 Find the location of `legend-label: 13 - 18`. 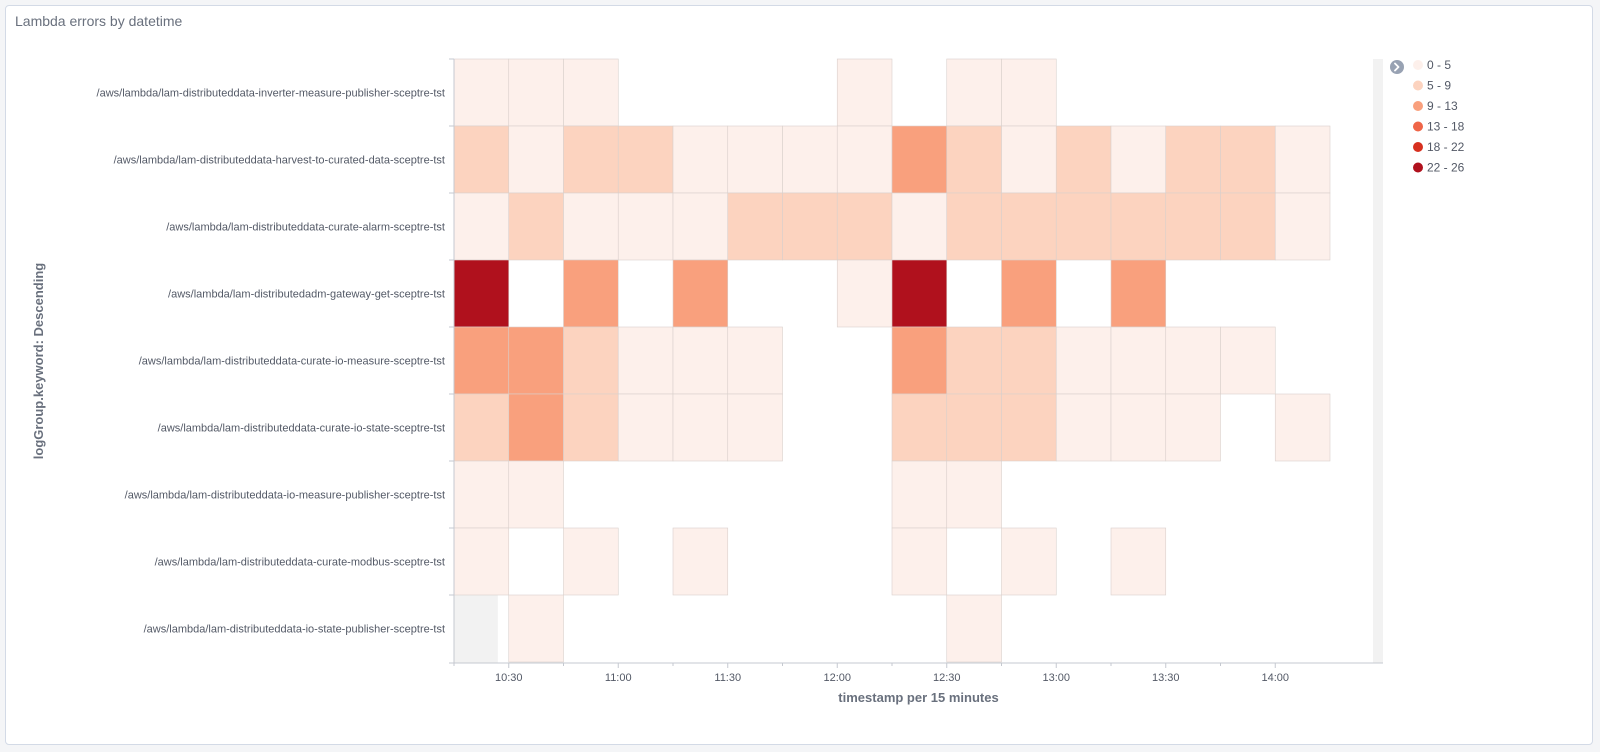

legend-label: 13 - 18 is located at coordinates (1446, 127).